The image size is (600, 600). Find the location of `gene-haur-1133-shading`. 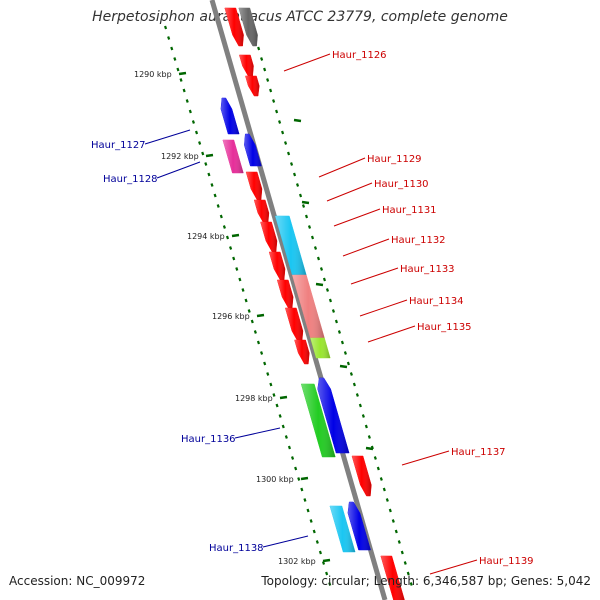

gene-haur-1133-shading is located at coordinates (285, 294).